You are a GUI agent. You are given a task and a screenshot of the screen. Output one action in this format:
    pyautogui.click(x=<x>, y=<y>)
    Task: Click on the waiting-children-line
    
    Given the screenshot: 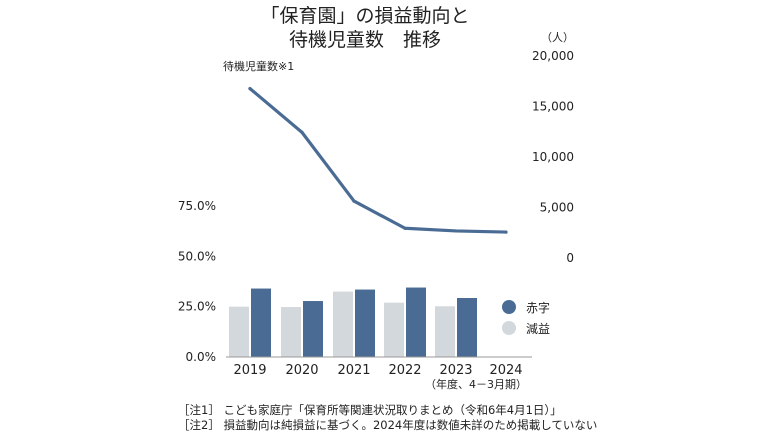 What is the action you would take?
    pyautogui.click(x=378, y=160)
    